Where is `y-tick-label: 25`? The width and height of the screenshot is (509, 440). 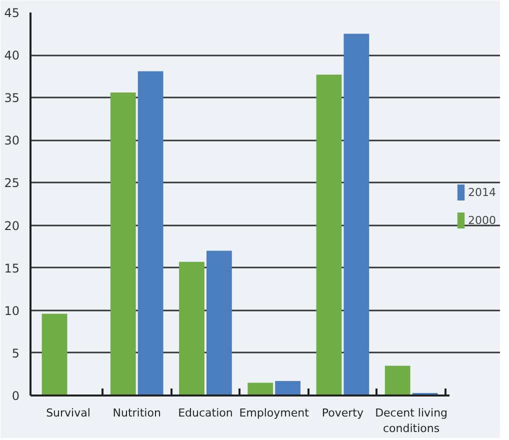
y-tick-label: 25 is located at coordinates (12, 183).